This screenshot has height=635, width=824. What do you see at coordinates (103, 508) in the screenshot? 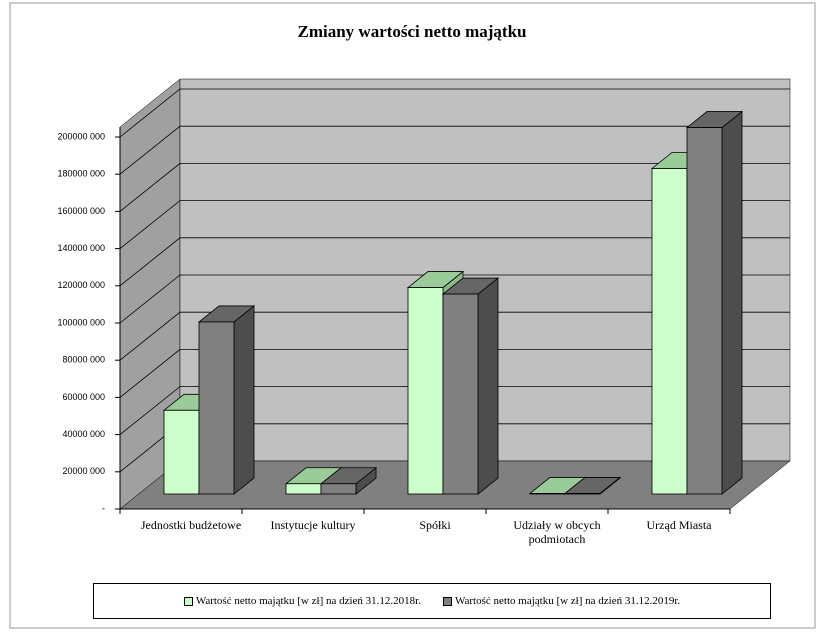
I see `y-tick-label: -` at bounding box center [103, 508].